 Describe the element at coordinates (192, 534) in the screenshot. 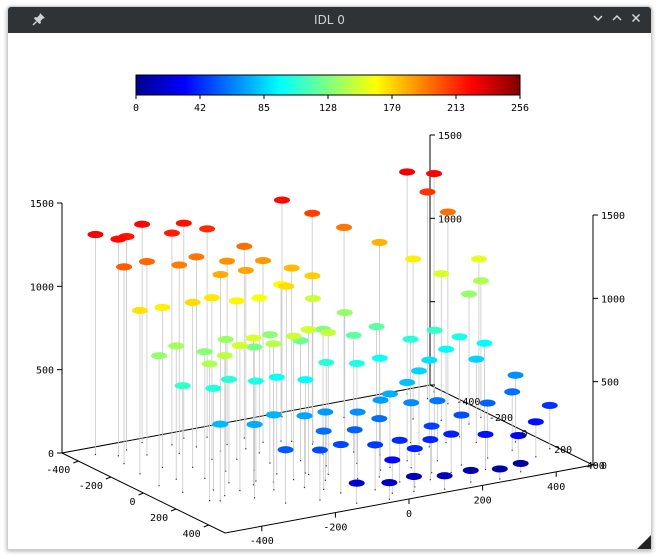

I see `y-tick-label: 400` at that location.